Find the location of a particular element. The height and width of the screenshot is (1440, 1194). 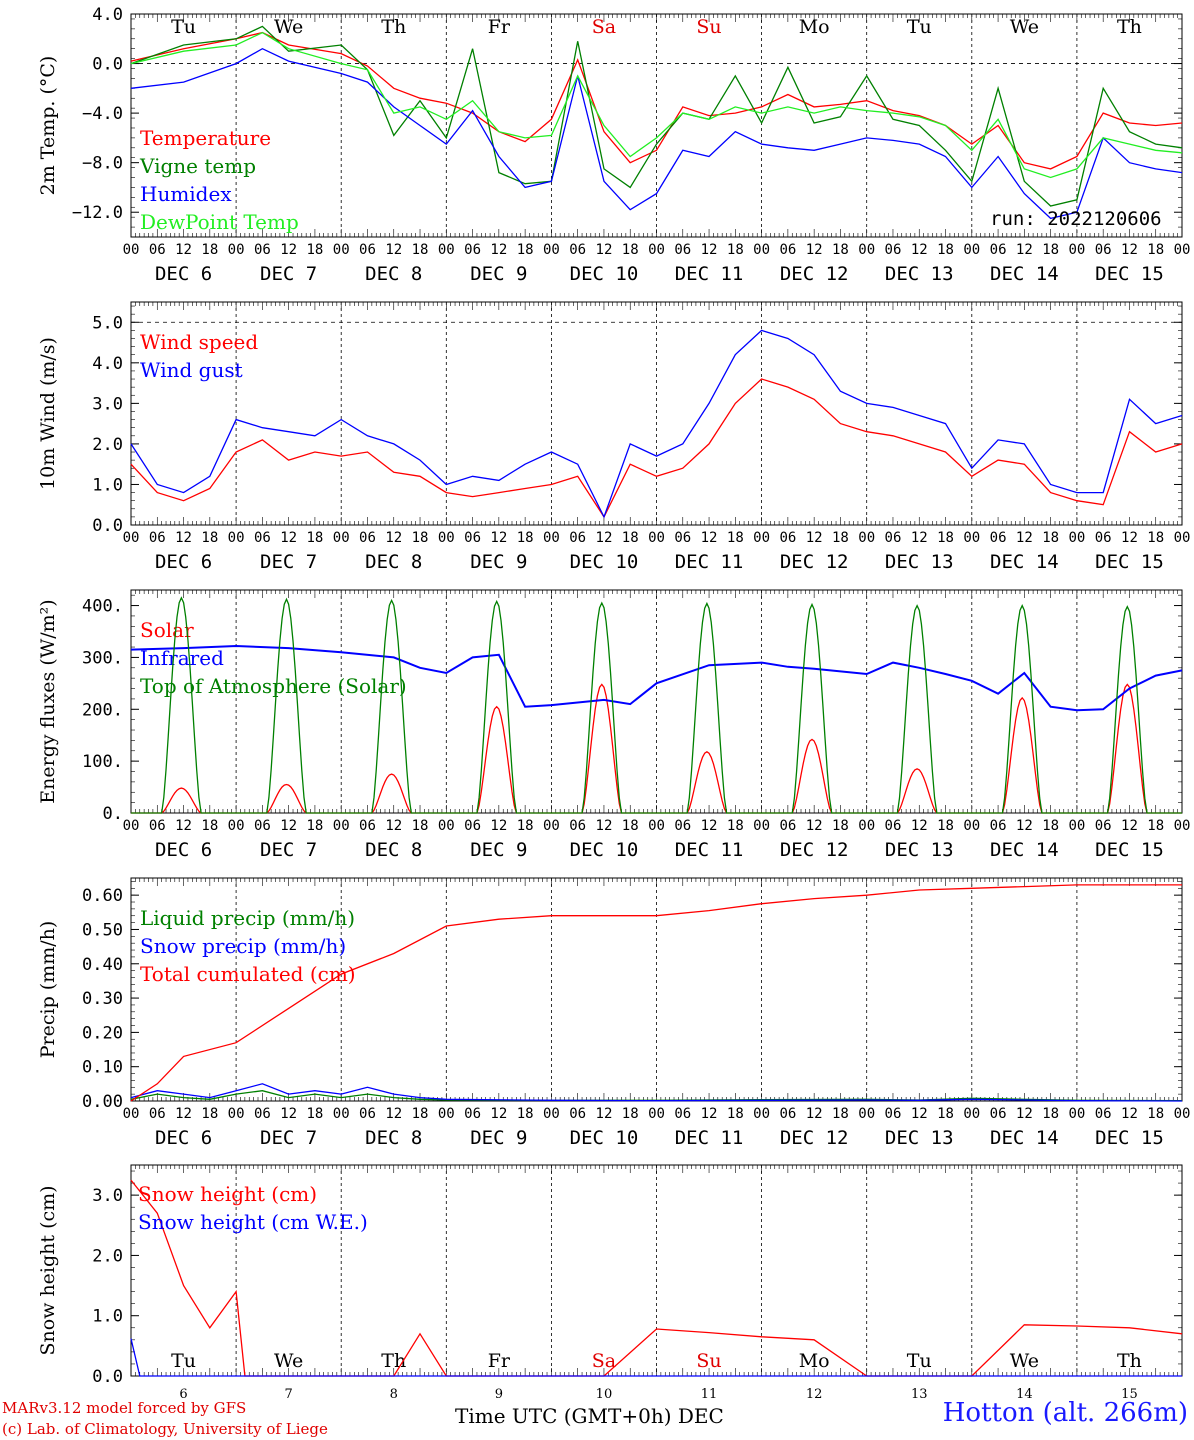

day-number: 14 is located at coordinates (1024, 1394).